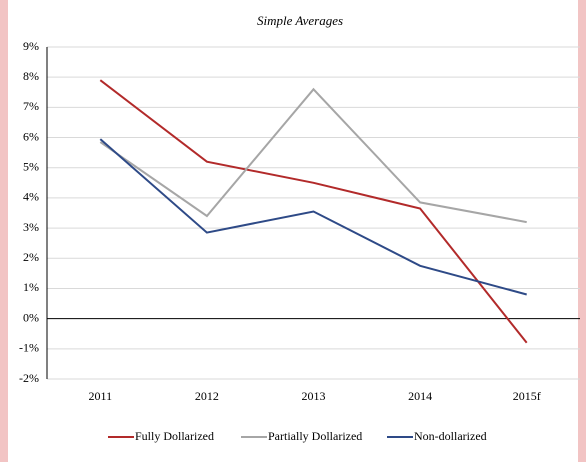 Image resolution: width=586 pixels, height=462 pixels. I want to click on legend-label: Partially Dollarized, so click(315, 436).